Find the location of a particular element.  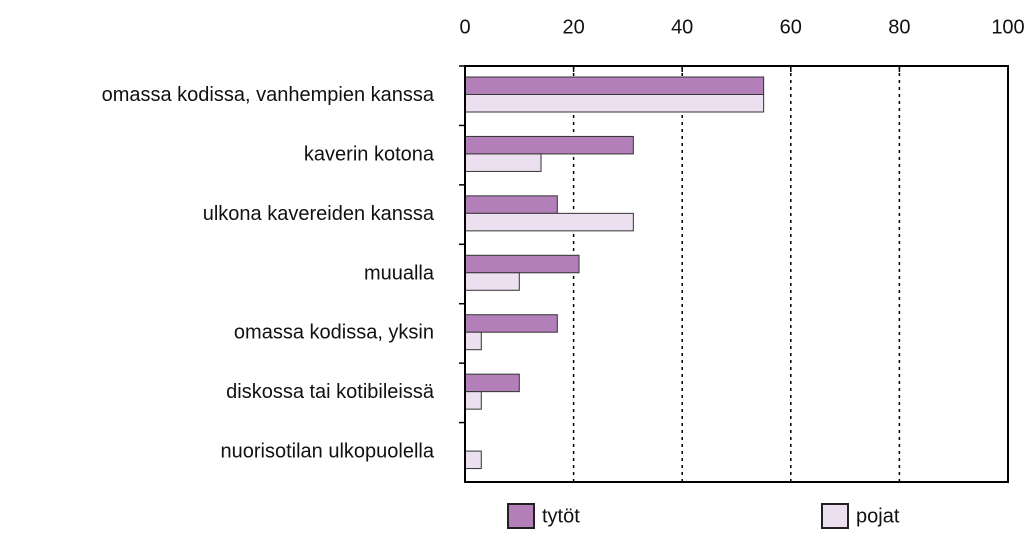

x-tick-label: 20 is located at coordinates (573, 27).